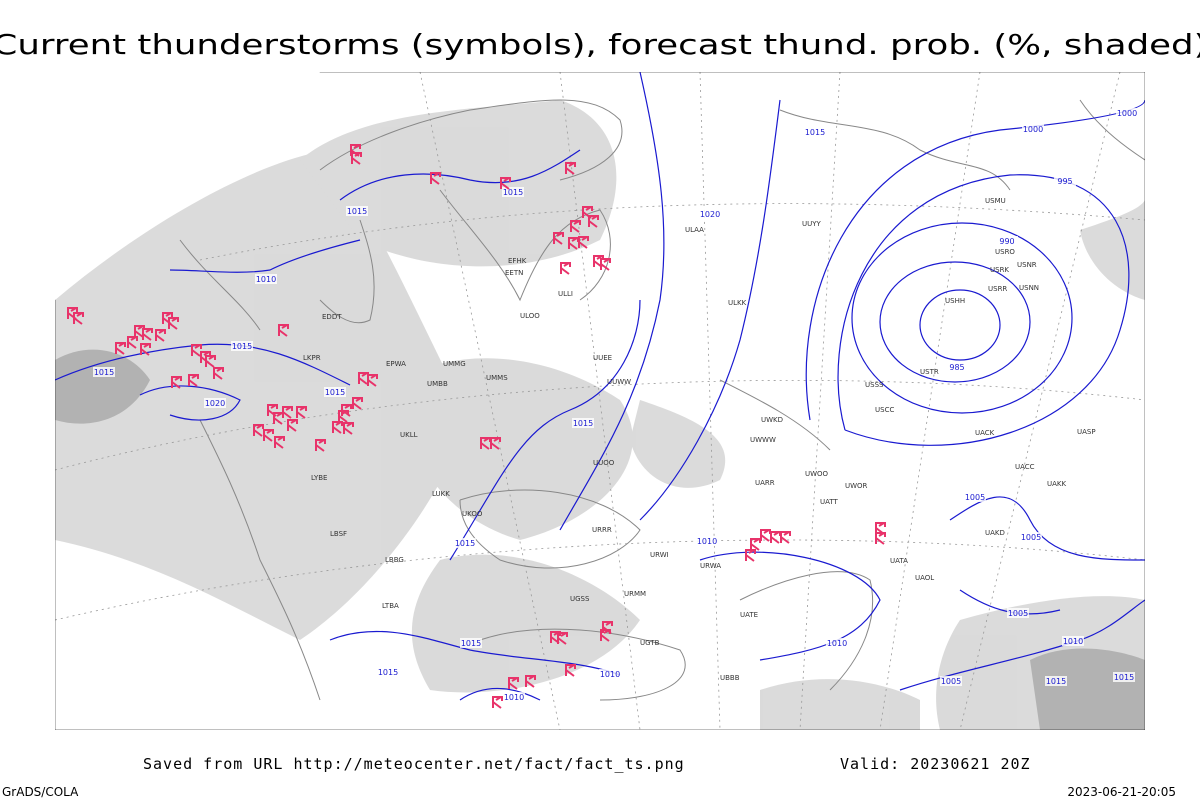  What do you see at coordinates (1121, 792) in the screenshot?
I see `timestamp: 2023-06-21-20:05` at bounding box center [1121, 792].